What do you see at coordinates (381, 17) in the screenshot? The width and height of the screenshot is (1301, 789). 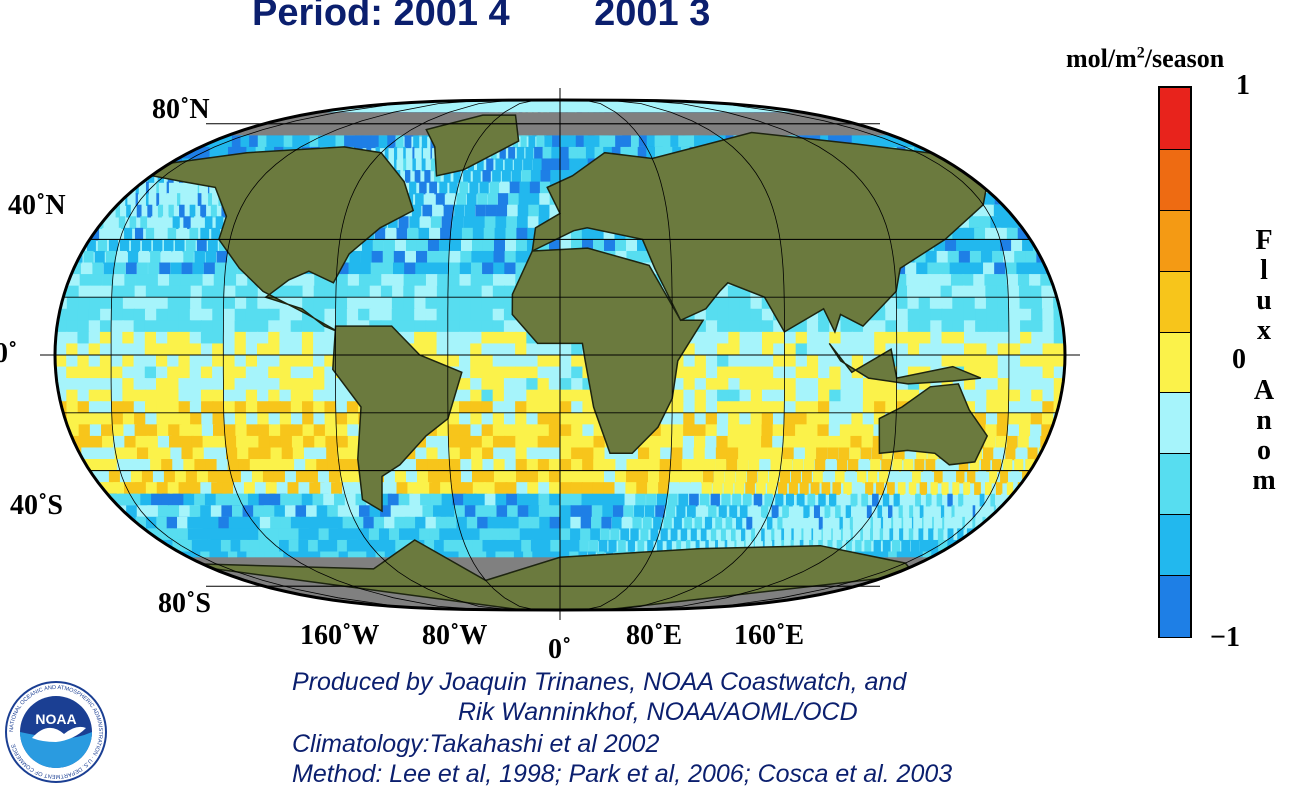 I see `period-label: Period: 2001 4` at bounding box center [381, 17].